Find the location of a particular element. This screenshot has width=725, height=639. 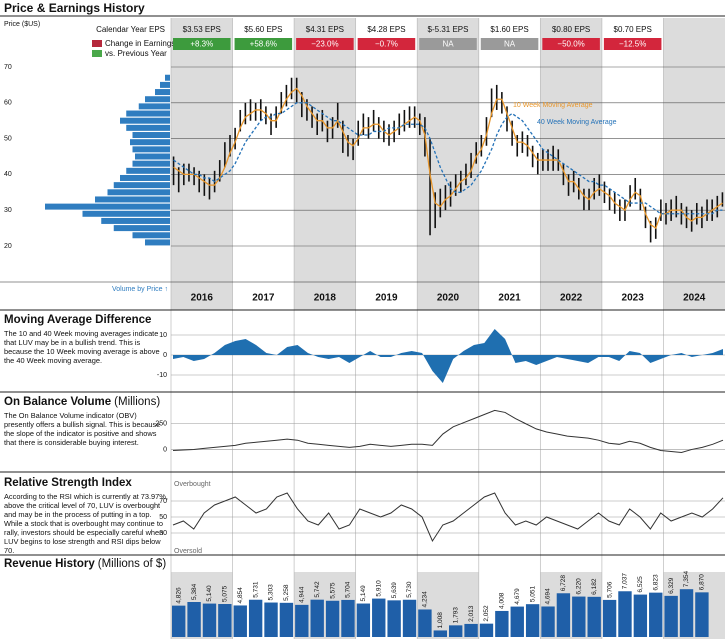

revenue-label: 5,303 is located at coordinates (271, 592).